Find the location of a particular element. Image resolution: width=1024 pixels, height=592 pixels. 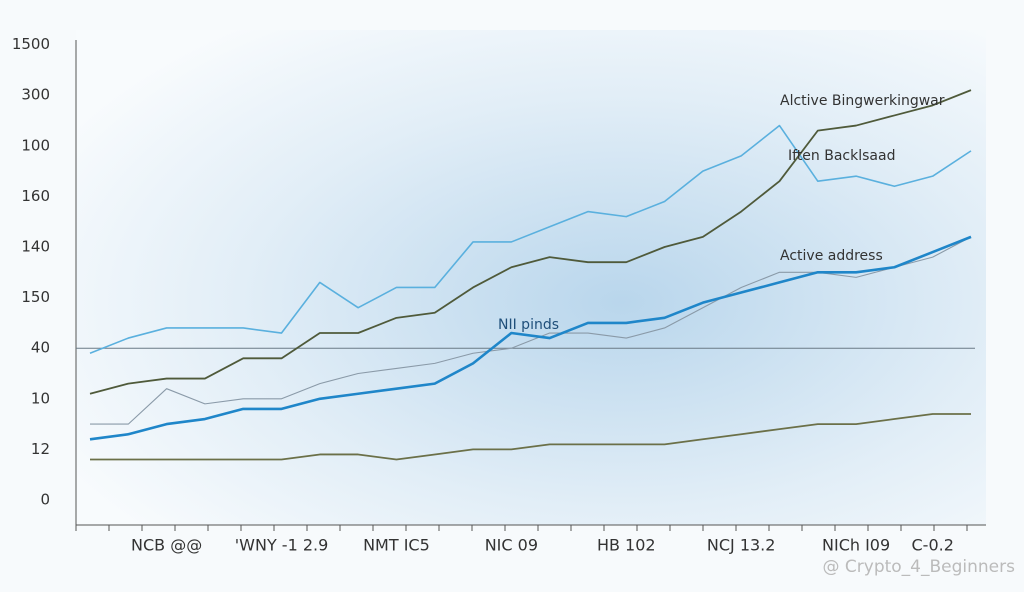

y-tick-label: 100 is located at coordinates (35, 145).